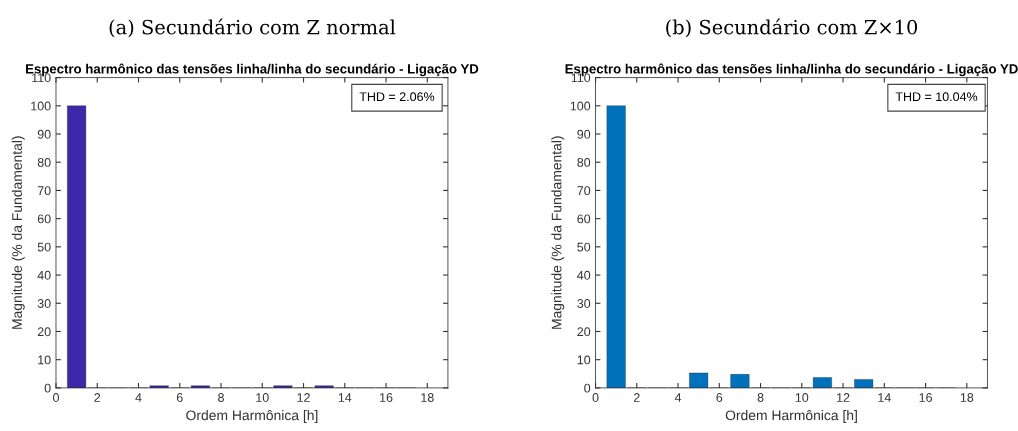 Image resolution: width=1018 pixels, height=431 pixels. I want to click on annotation: THD = 2.06%, so click(397, 97).